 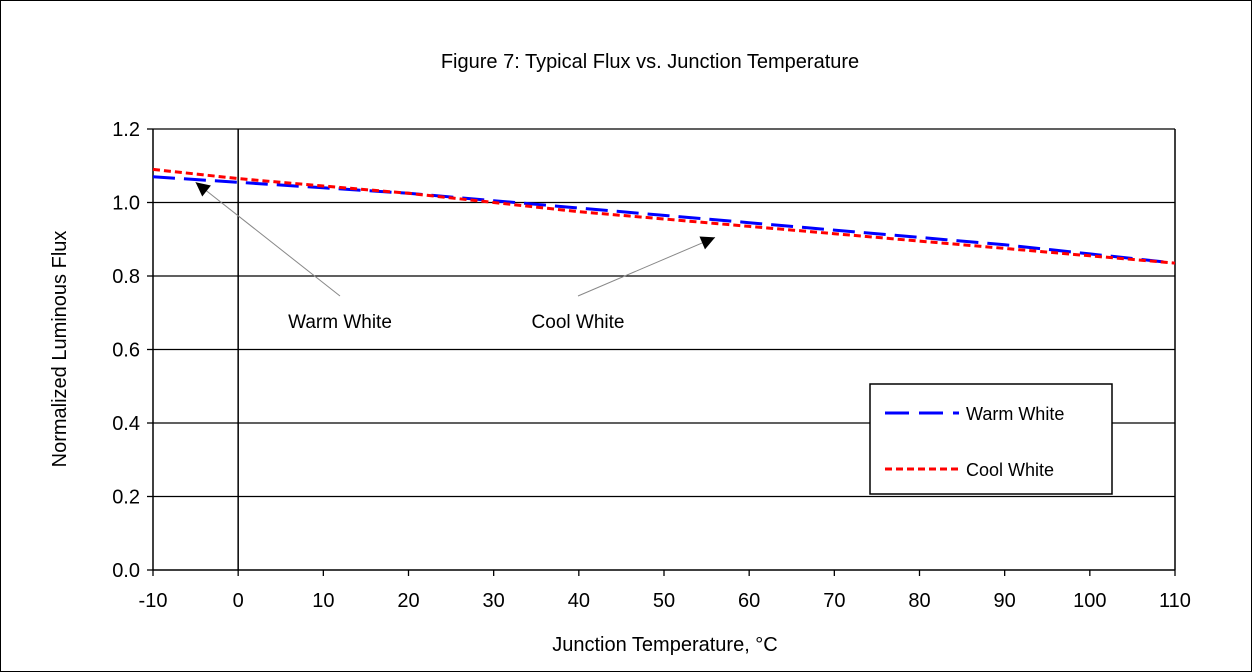 What do you see at coordinates (1010, 470) in the screenshot?
I see `legend-label-cool-white: Cool White` at bounding box center [1010, 470].